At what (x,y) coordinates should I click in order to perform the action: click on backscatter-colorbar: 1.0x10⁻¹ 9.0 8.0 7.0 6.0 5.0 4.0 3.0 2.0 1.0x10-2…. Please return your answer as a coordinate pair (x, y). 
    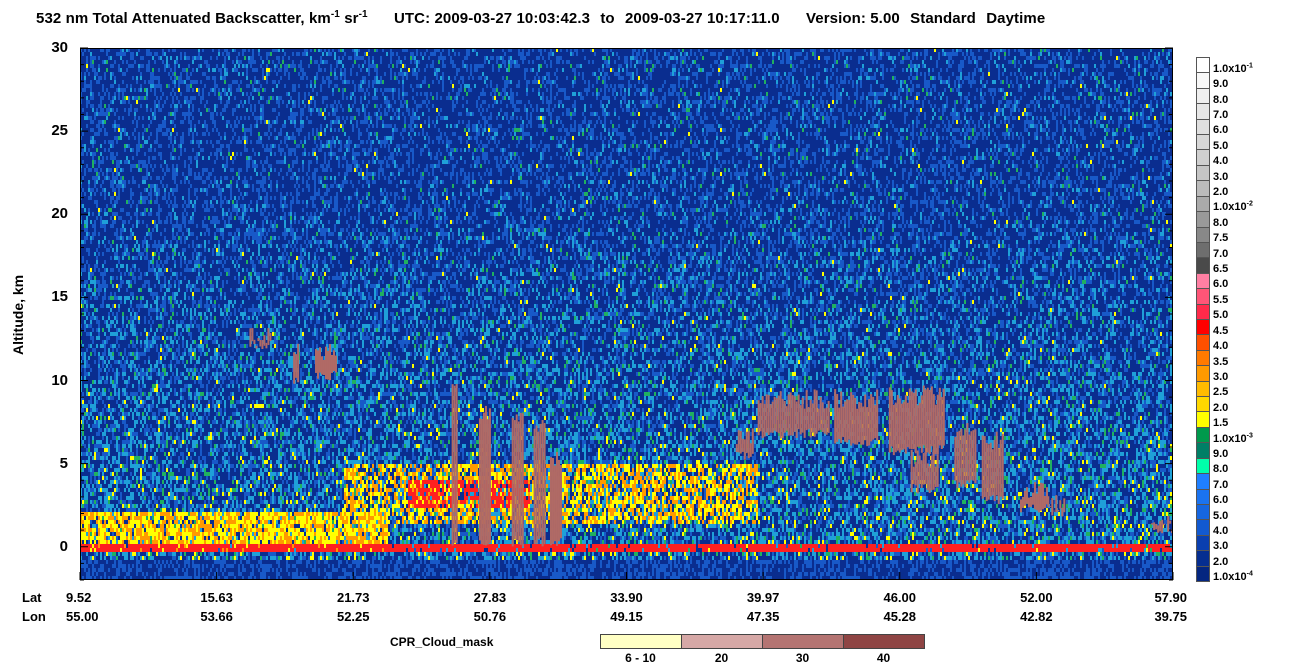
    Looking at the image, I should click on (1246, 320).